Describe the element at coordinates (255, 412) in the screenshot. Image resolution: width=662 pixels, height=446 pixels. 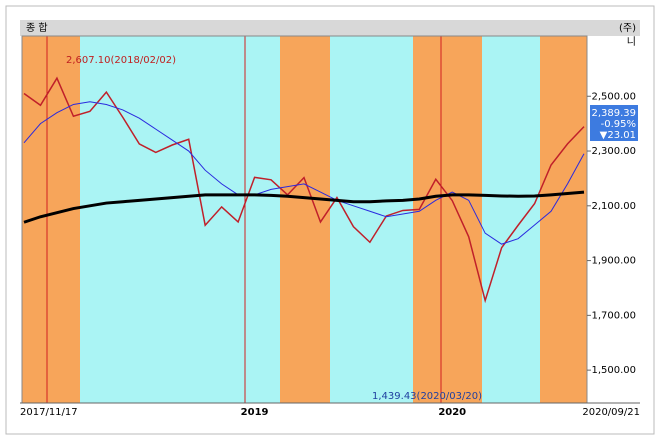
I see `x-tick-label: 2019` at that location.